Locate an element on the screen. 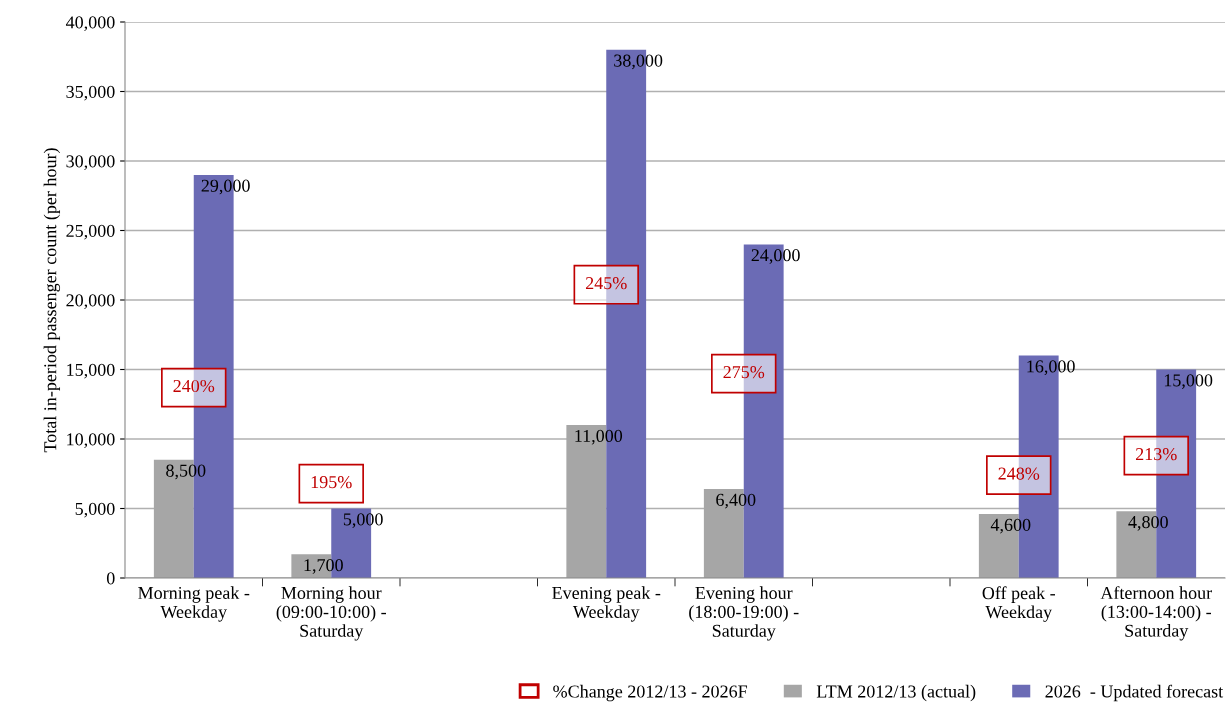 The image size is (1227, 707). y-tick-label: 20,000 is located at coordinates (90, 302).